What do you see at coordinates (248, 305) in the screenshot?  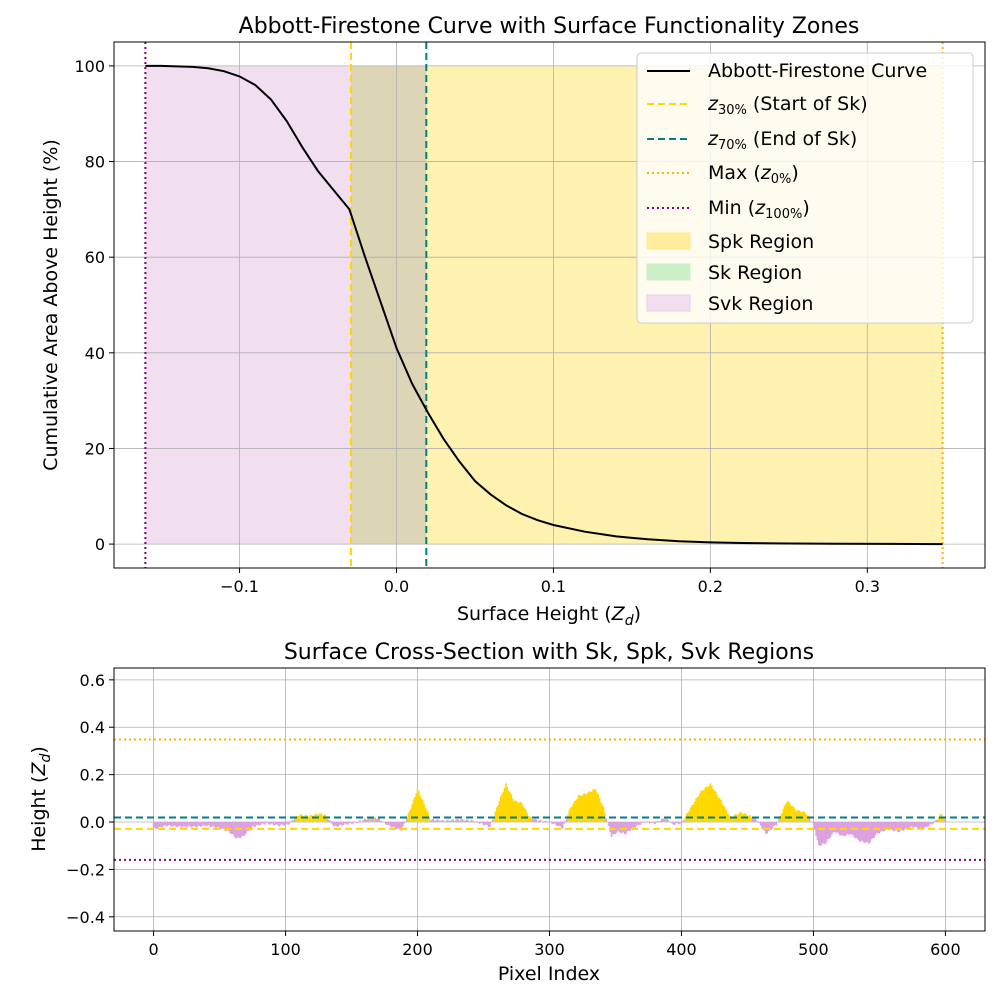 I see `svk-region-fill` at bounding box center [248, 305].